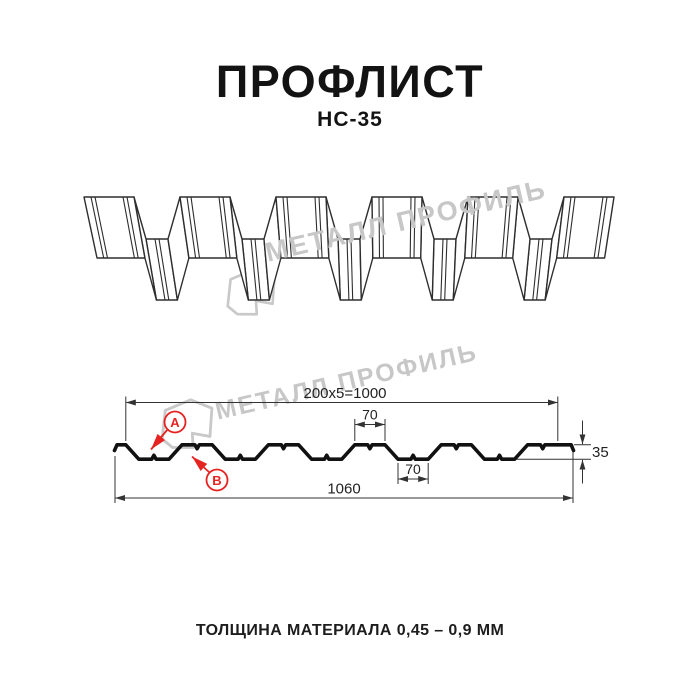 The width and height of the screenshot is (700, 700). Describe the element at coordinates (343, 489) in the screenshot. I see `dim-overall-width-label: 1060` at that location.